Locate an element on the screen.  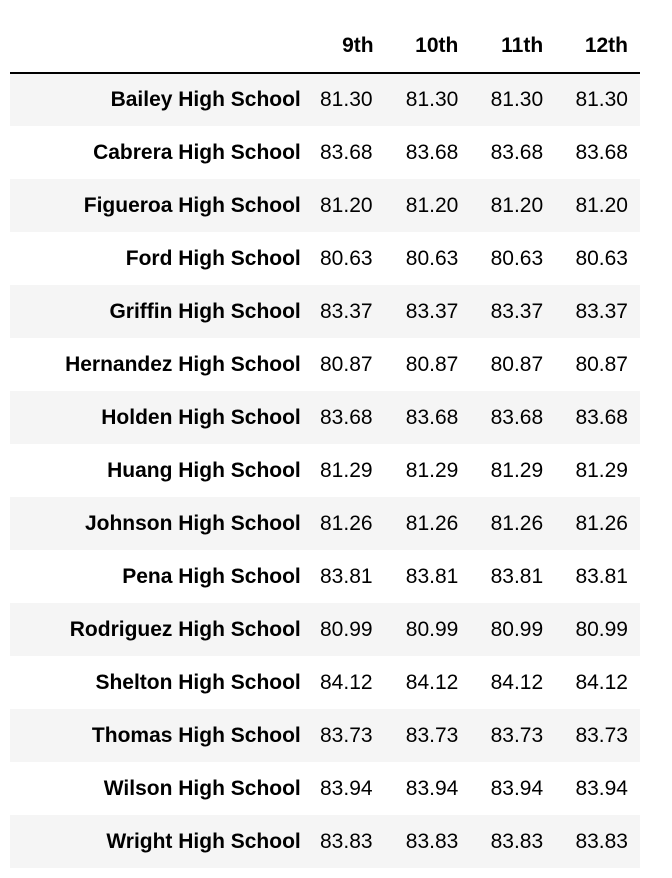
table-row: Bailey High School 81.30 81.30 81.30 81.30 is located at coordinates (325, 99).